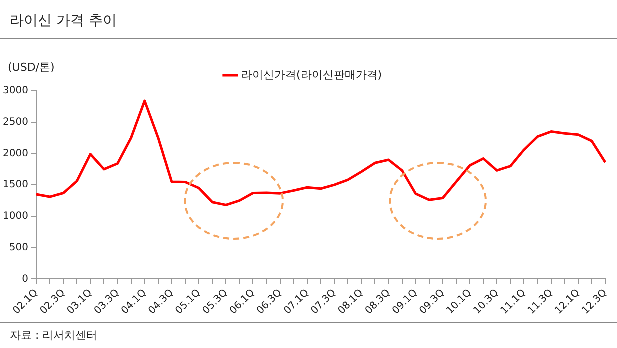 Image resolution: width=617 pixels, height=348 pixels. What do you see at coordinates (54, 335) in the screenshot?
I see `text: 자료 : 리서치센터` at bounding box center [54, 335].